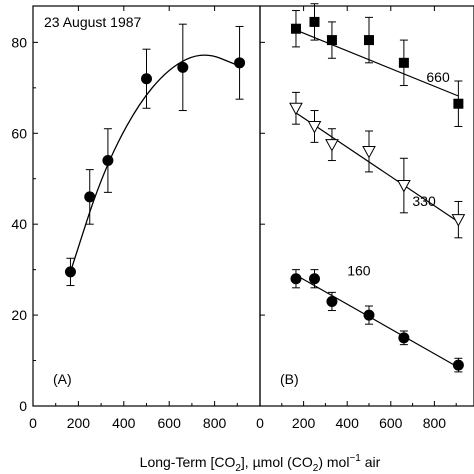 This screenshot has height=474, width=474. What do you see at coordinates (23, 406) in the screenshot?
I see `y-tick-label: 0` at bounding box center [23, 406].